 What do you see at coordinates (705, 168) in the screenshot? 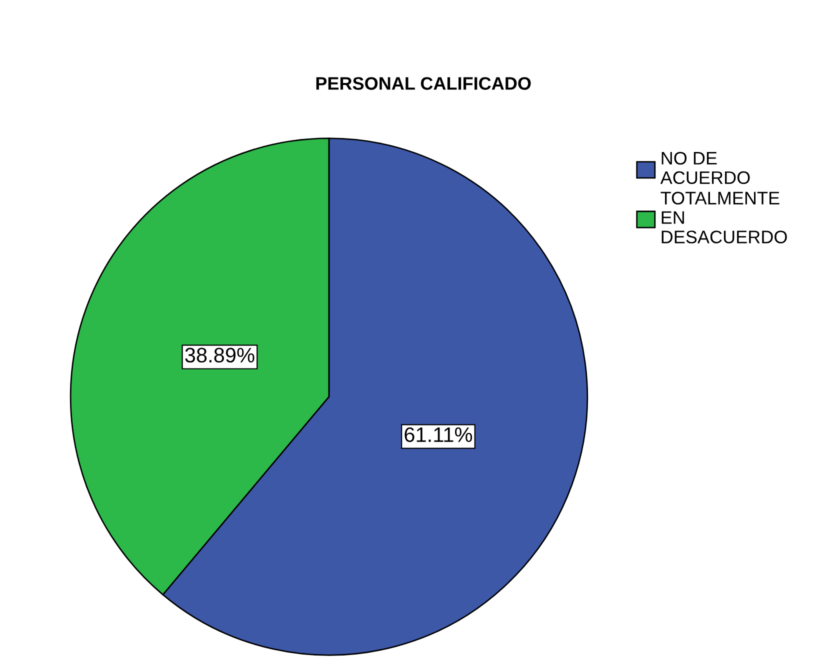
I see `legend-label: NO DE ACUERDO` at bounding box center [705, 168].